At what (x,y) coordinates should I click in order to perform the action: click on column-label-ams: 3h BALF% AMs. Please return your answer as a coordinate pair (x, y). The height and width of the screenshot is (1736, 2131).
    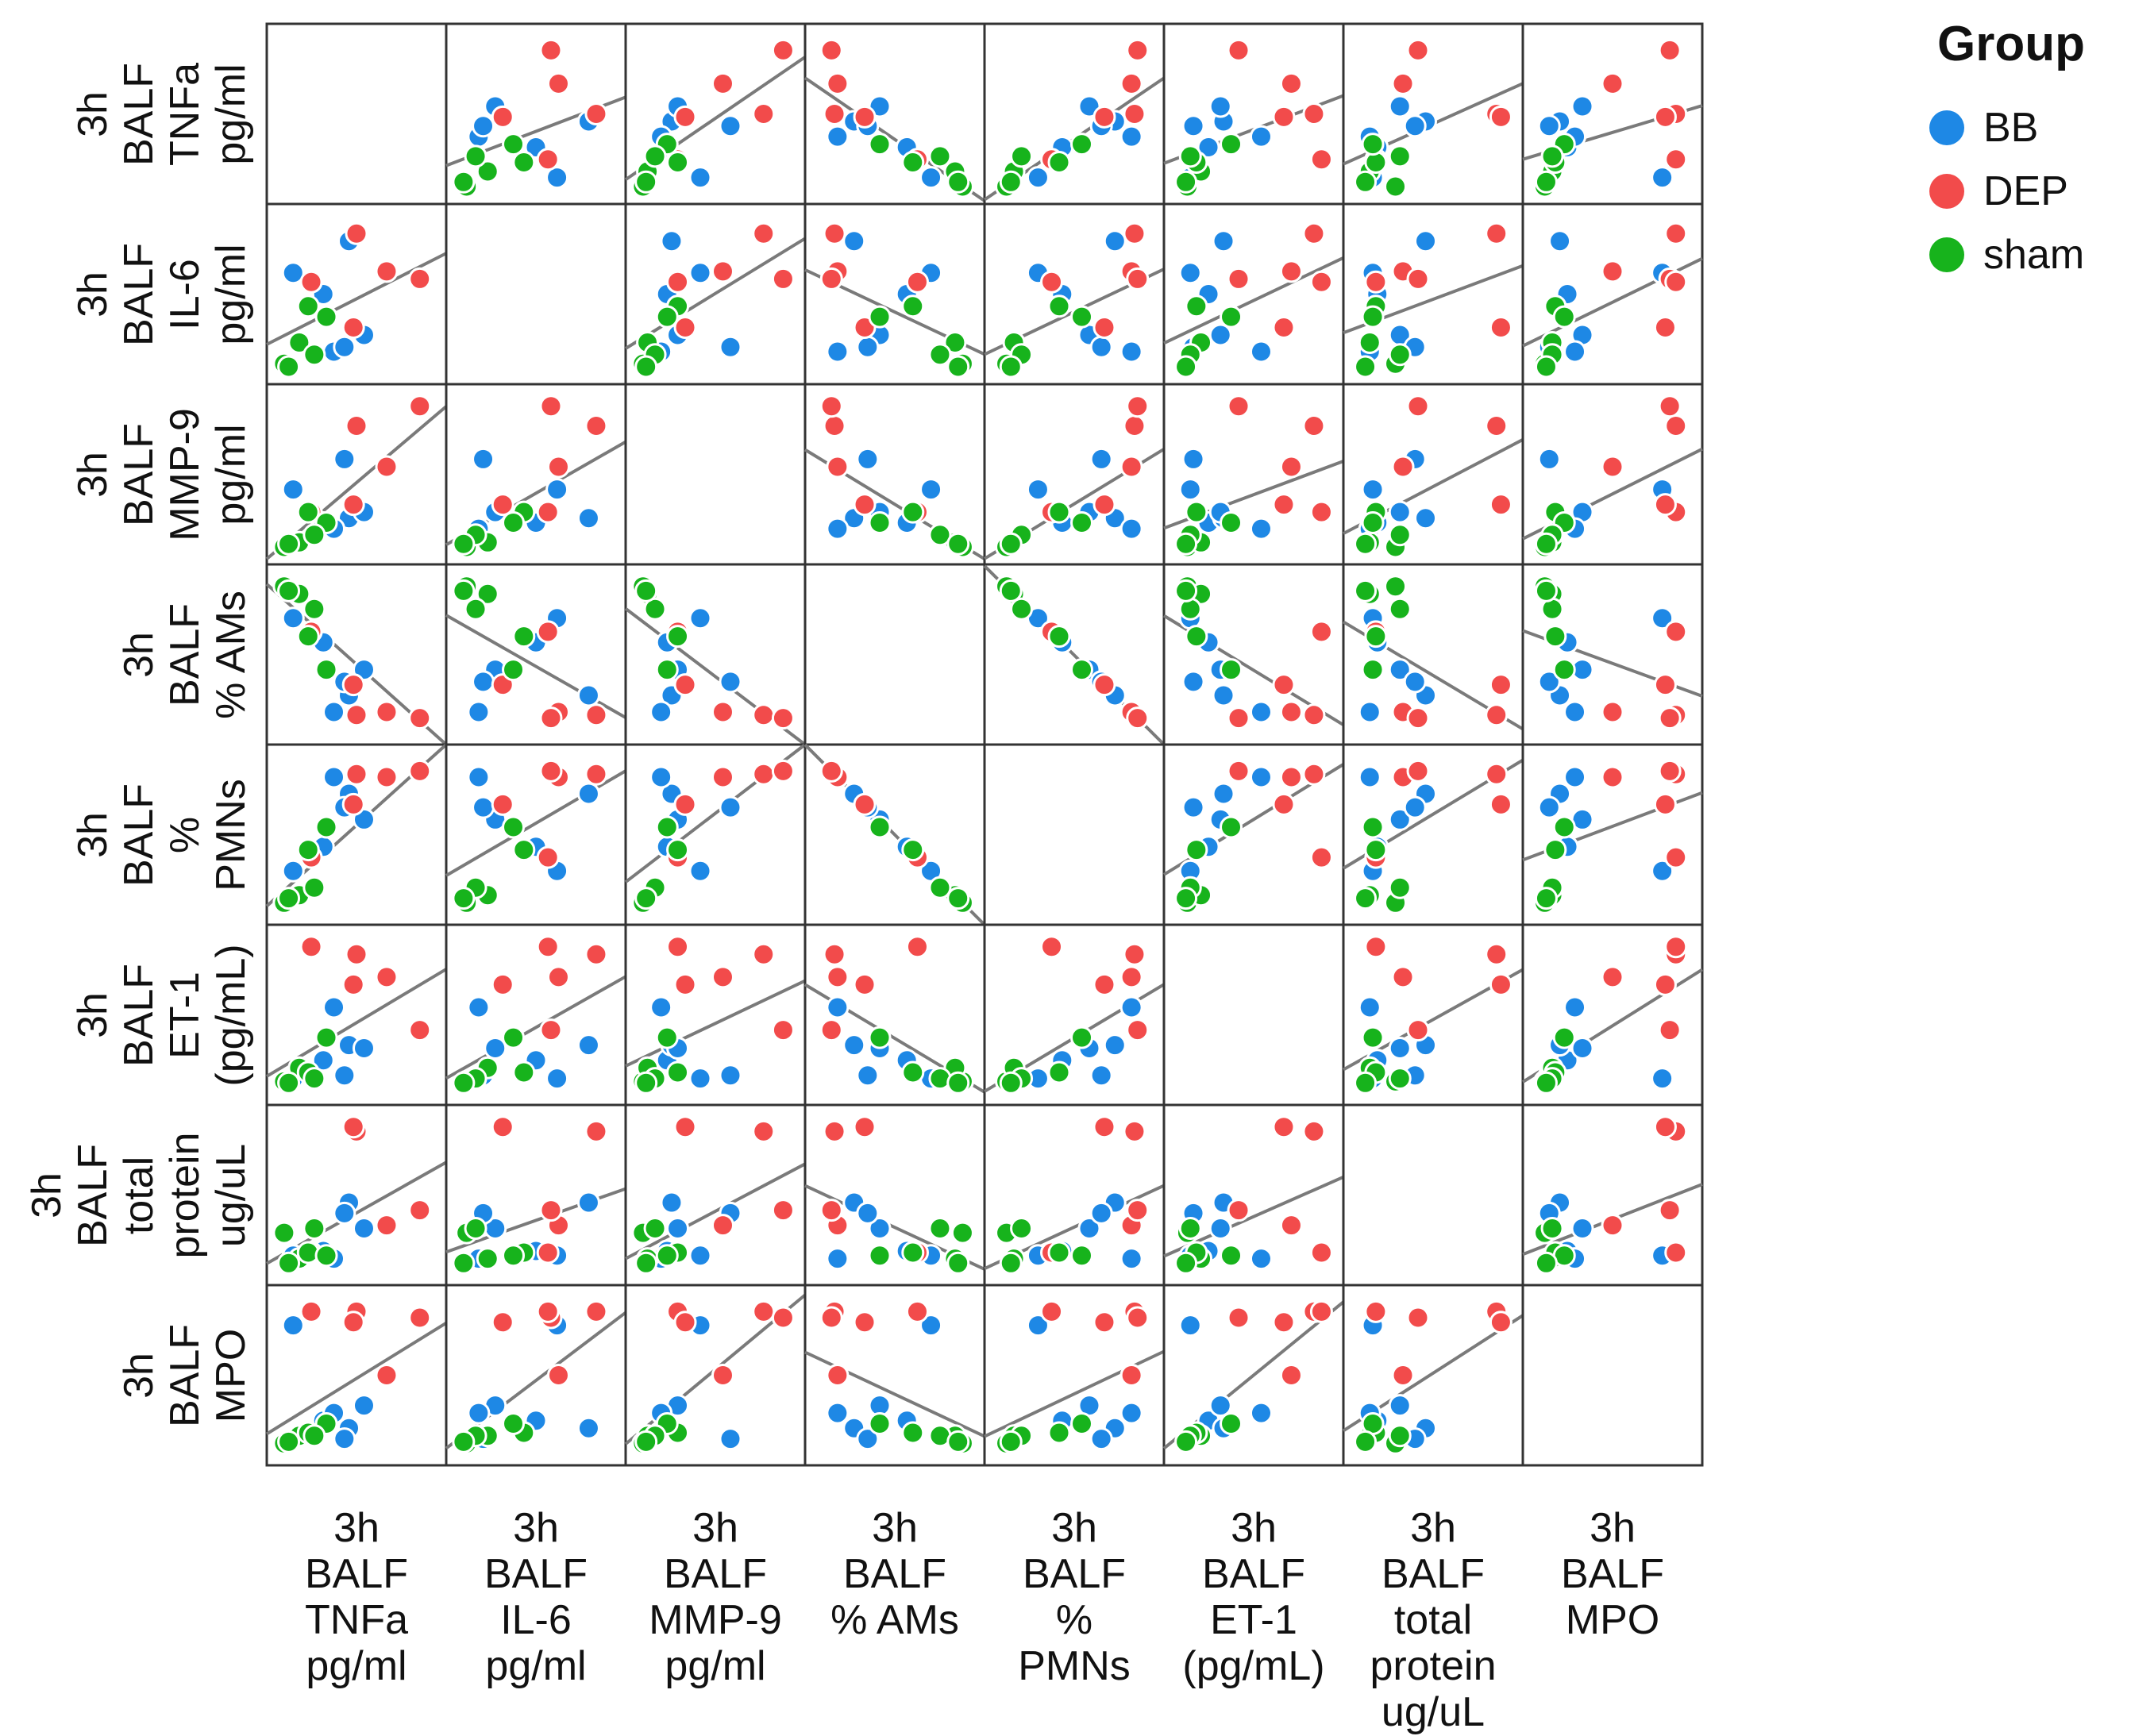
    Looking at the image, I should click on (895, 1574).